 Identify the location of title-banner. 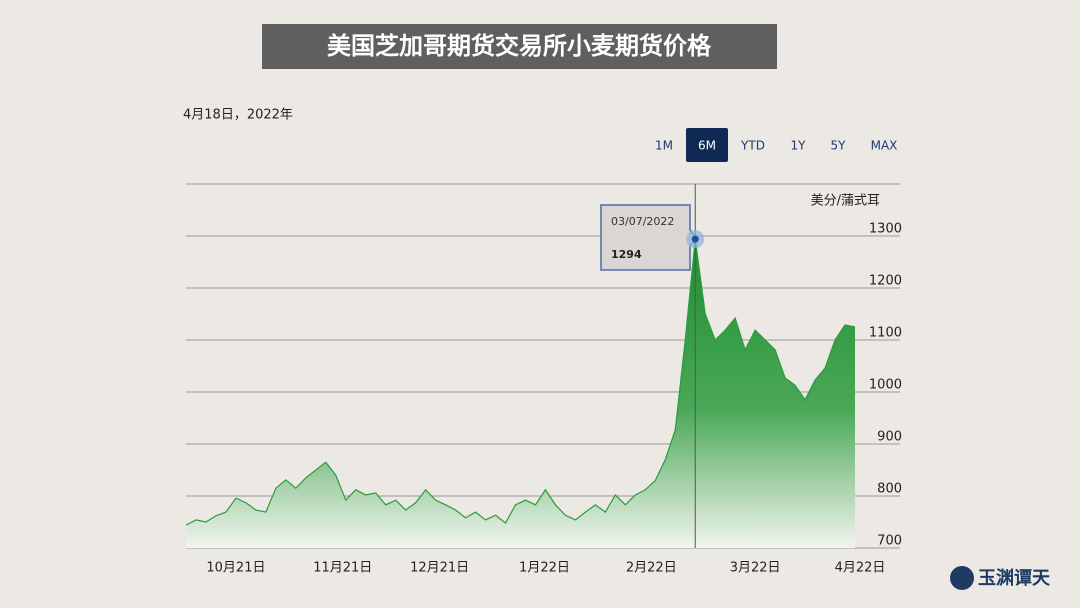
(519, 46).